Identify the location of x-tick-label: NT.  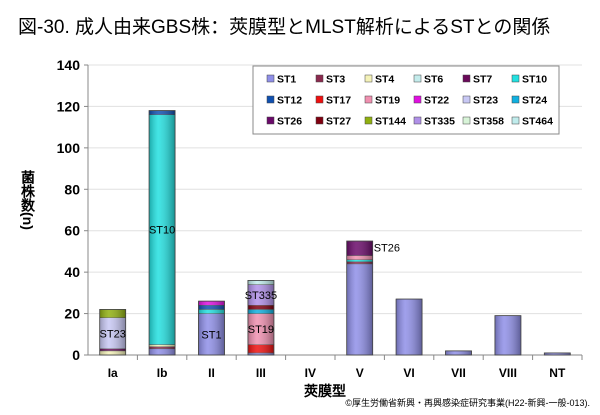
(557, 373).